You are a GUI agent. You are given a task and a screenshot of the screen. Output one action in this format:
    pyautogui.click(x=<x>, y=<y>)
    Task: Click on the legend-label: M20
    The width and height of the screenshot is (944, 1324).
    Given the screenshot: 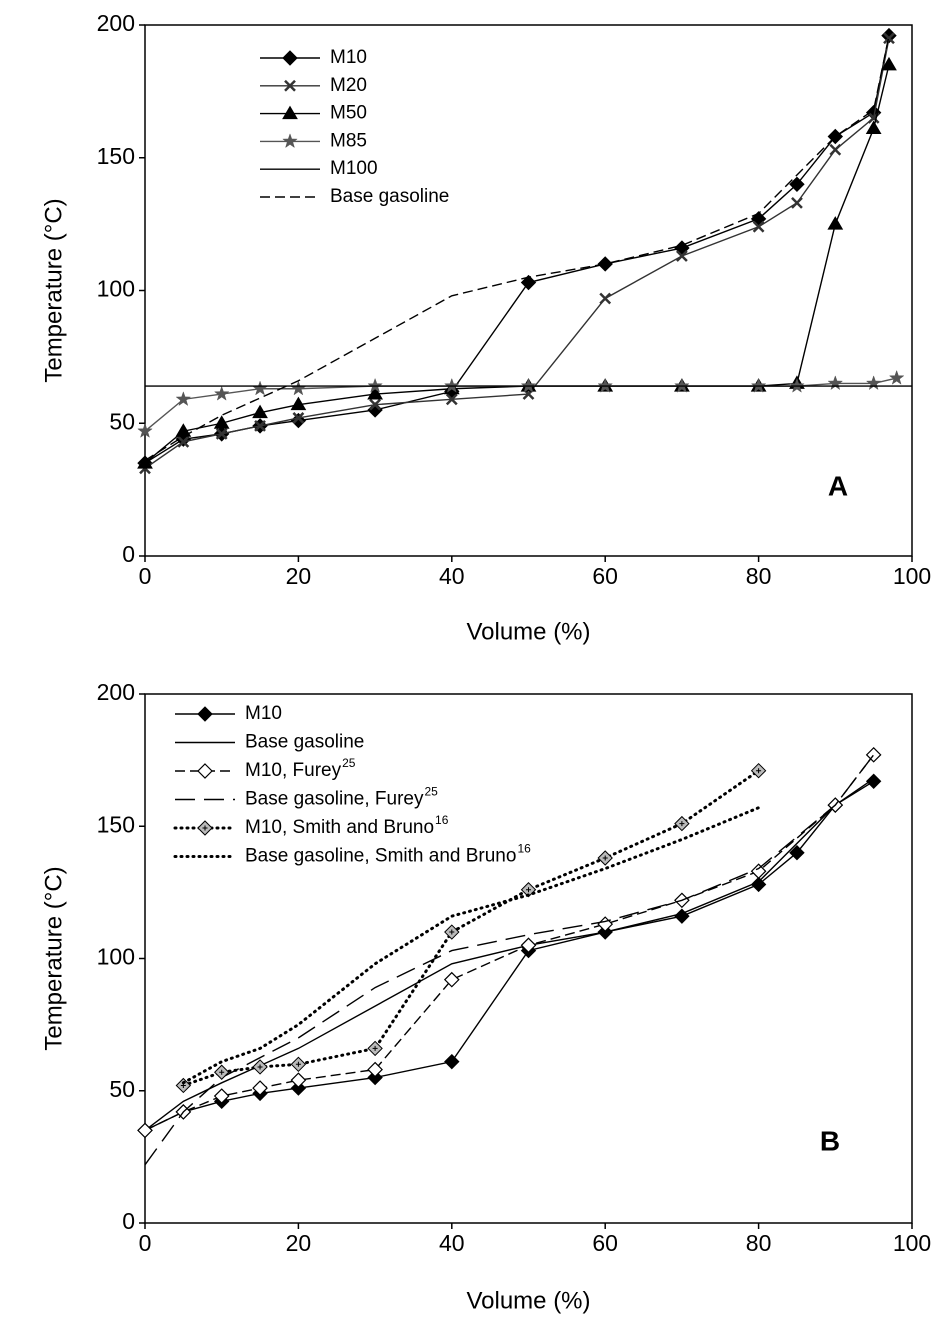 What is the action you would take?
    pyautogui.click(x=348, y=85)
    